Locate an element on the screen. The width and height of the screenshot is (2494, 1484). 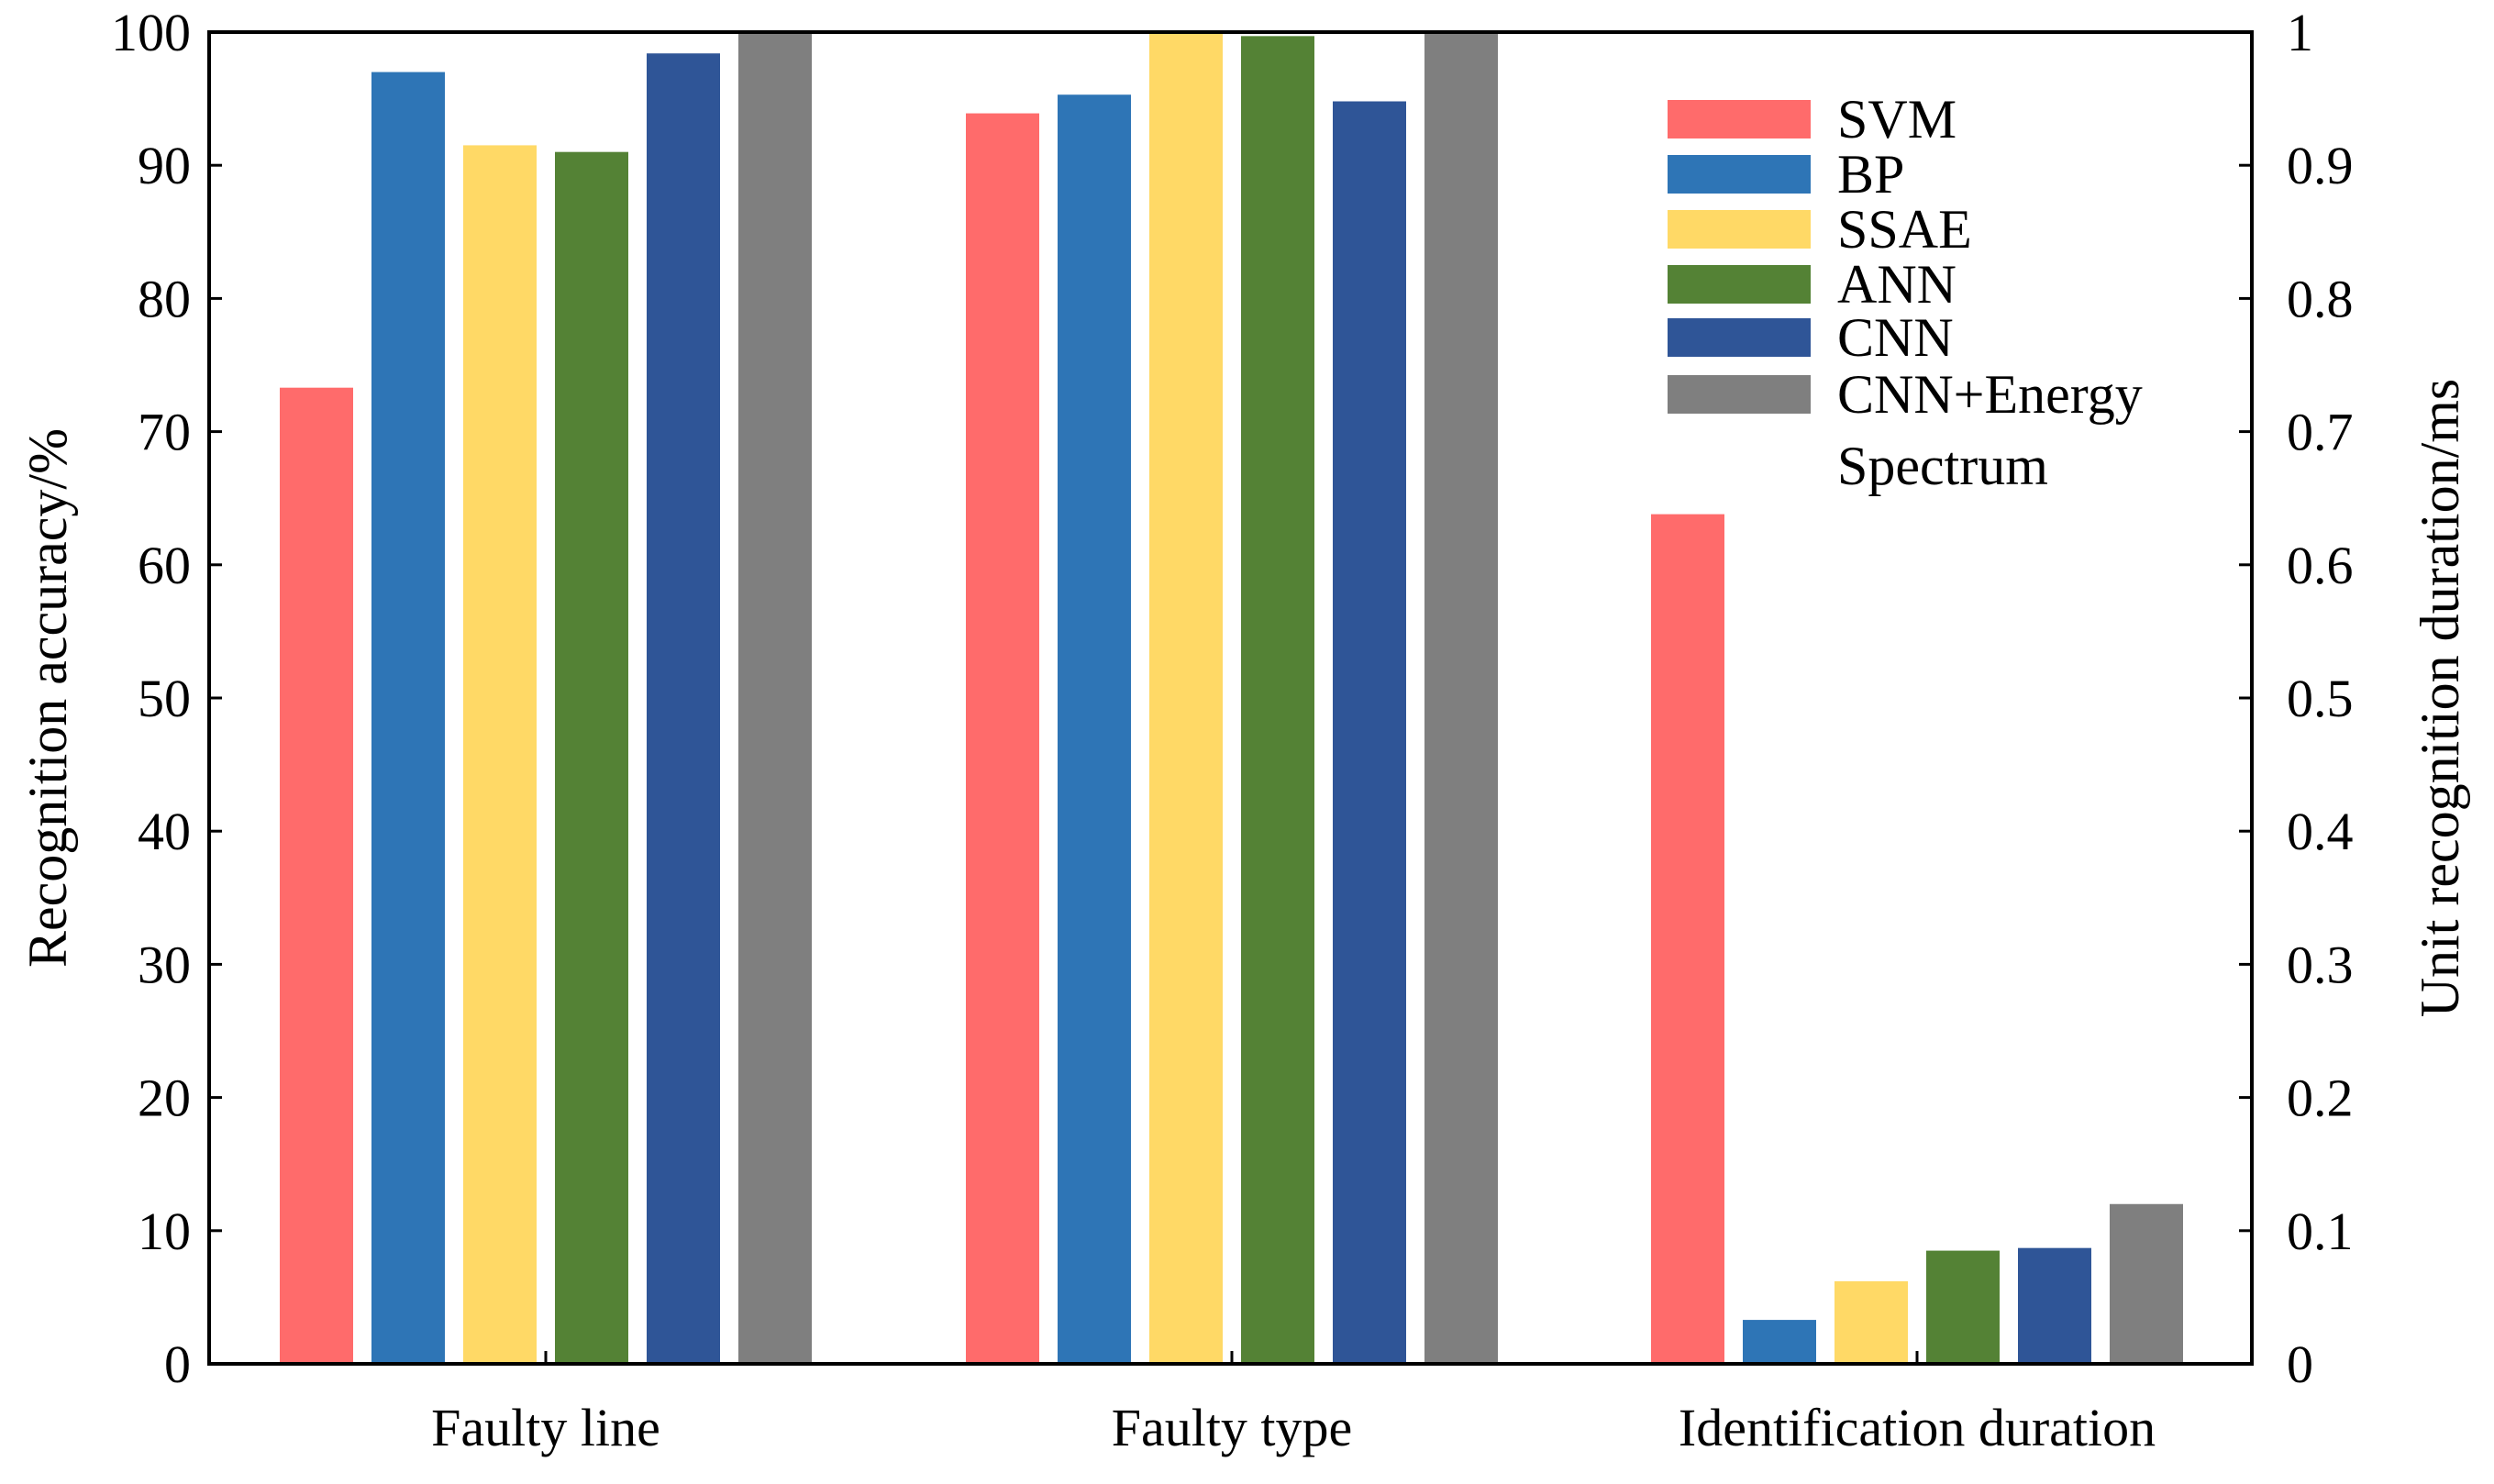
bar-ann-identification-duration is located at coordinates (1963, 1307).